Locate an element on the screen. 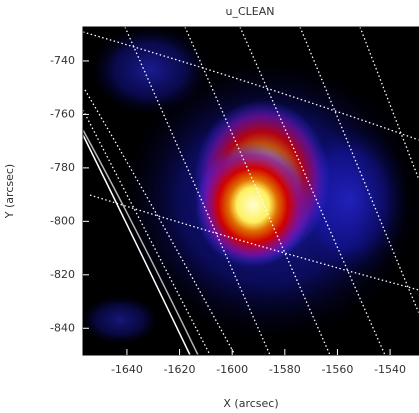 The height and width of the screenshot is (413, 419). y-tick-label: -740 is located at coordinates (62, 60).